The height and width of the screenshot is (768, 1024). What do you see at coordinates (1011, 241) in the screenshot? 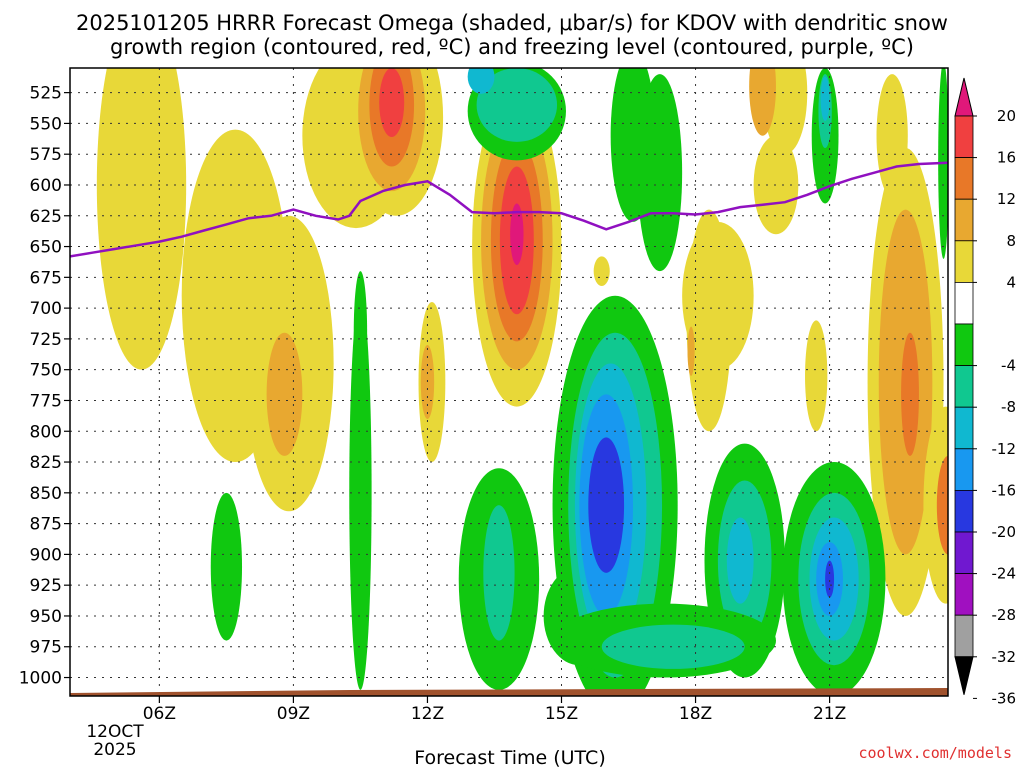
I see `colorbar-tick-label: 8` at bounding box center [1011, 241].